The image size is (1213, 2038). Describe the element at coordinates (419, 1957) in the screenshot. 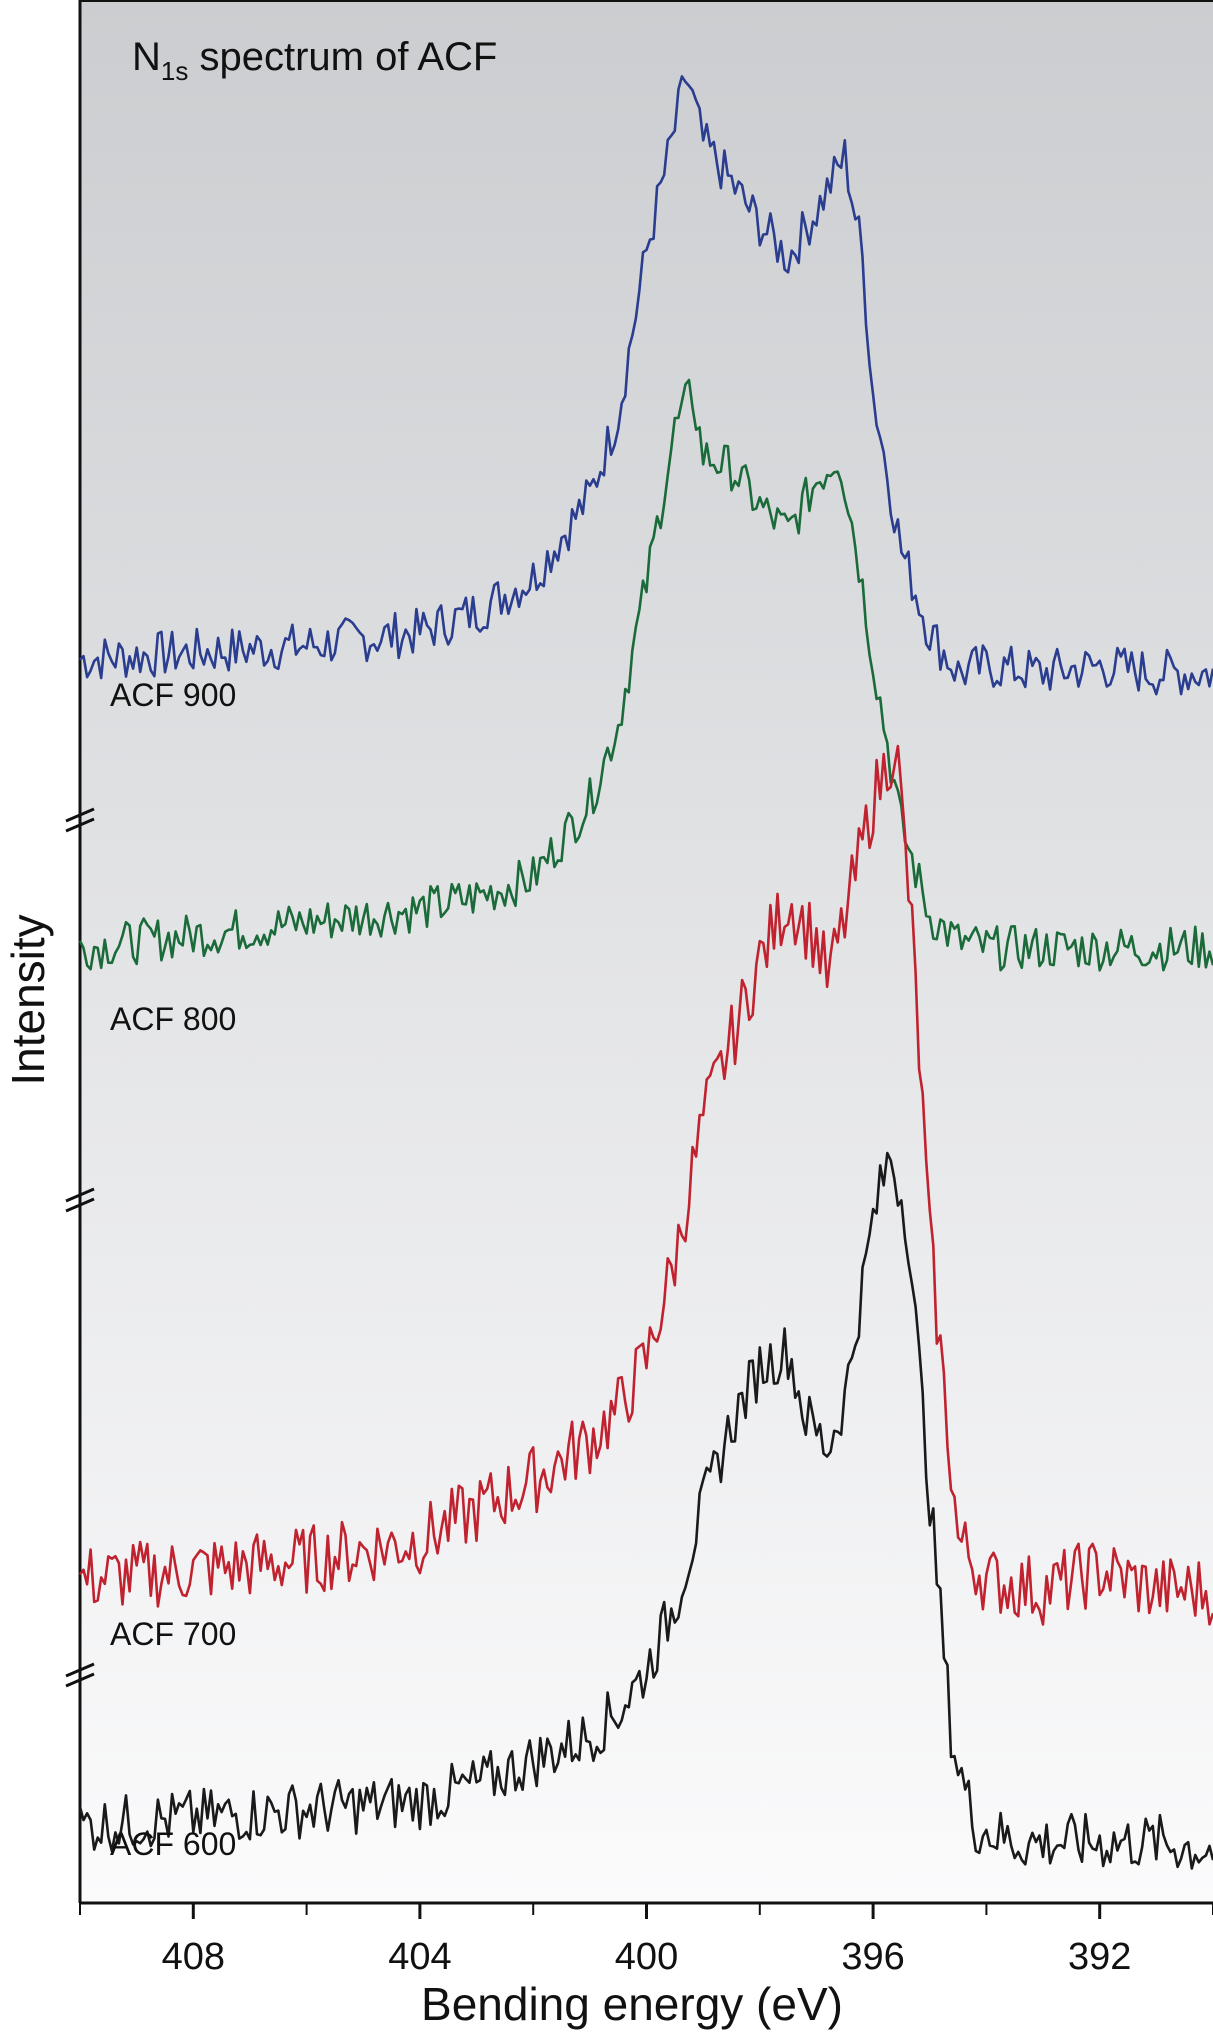

I see `x-tick-label: 404` at that location.